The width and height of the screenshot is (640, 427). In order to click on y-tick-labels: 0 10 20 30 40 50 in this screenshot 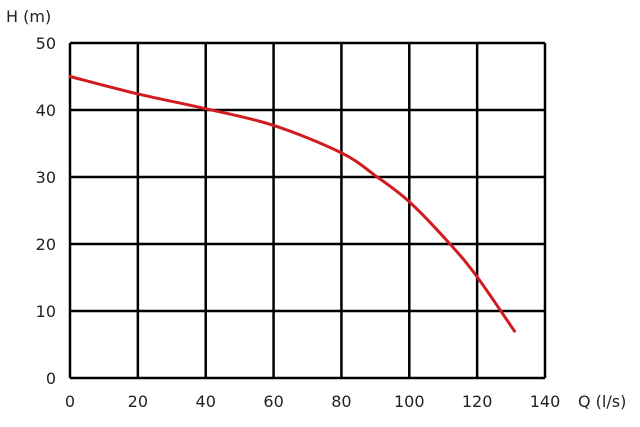, I will do `click(46, 211)`.